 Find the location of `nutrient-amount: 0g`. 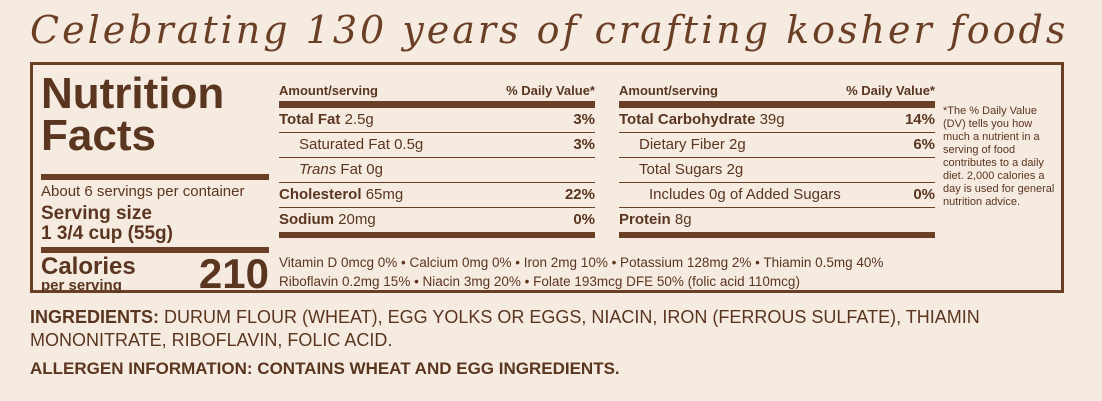

nutrient-amount: 0g is located at coordinates (374, 169).